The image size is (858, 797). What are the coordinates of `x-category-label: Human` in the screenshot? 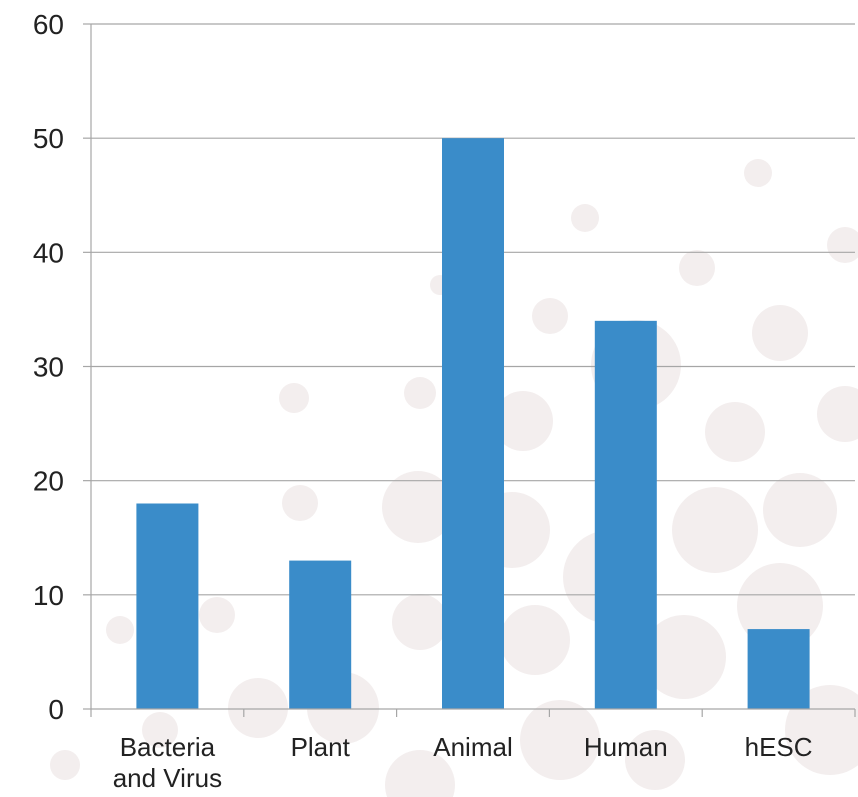 It's located at (626, 747).